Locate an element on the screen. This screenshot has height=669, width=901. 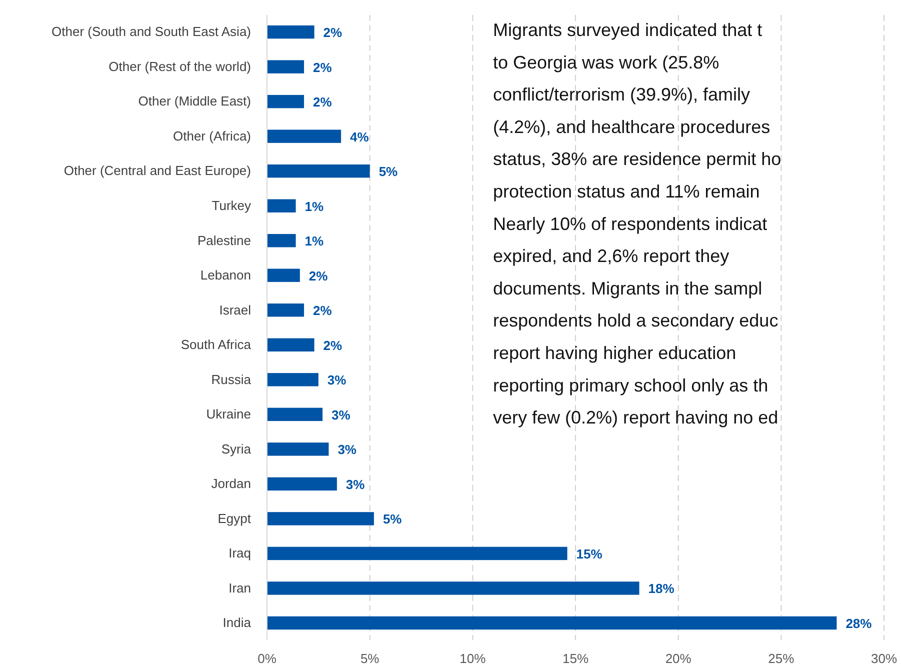
annotation: very few (0.2%) report having no ed is located at coordinates (635, 418).